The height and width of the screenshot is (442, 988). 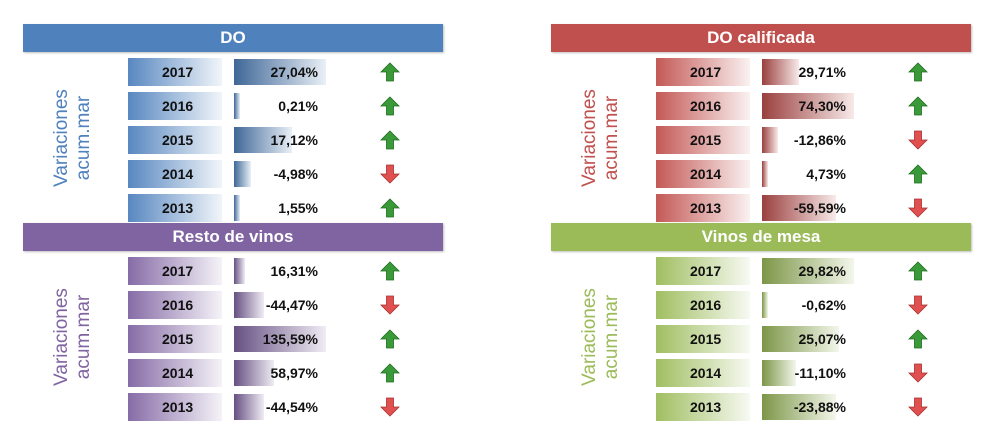 What do you see at coordinates (822, 339) in the screenshot?
I see `value-label: 25,07%` at bounding box center [822, 339].